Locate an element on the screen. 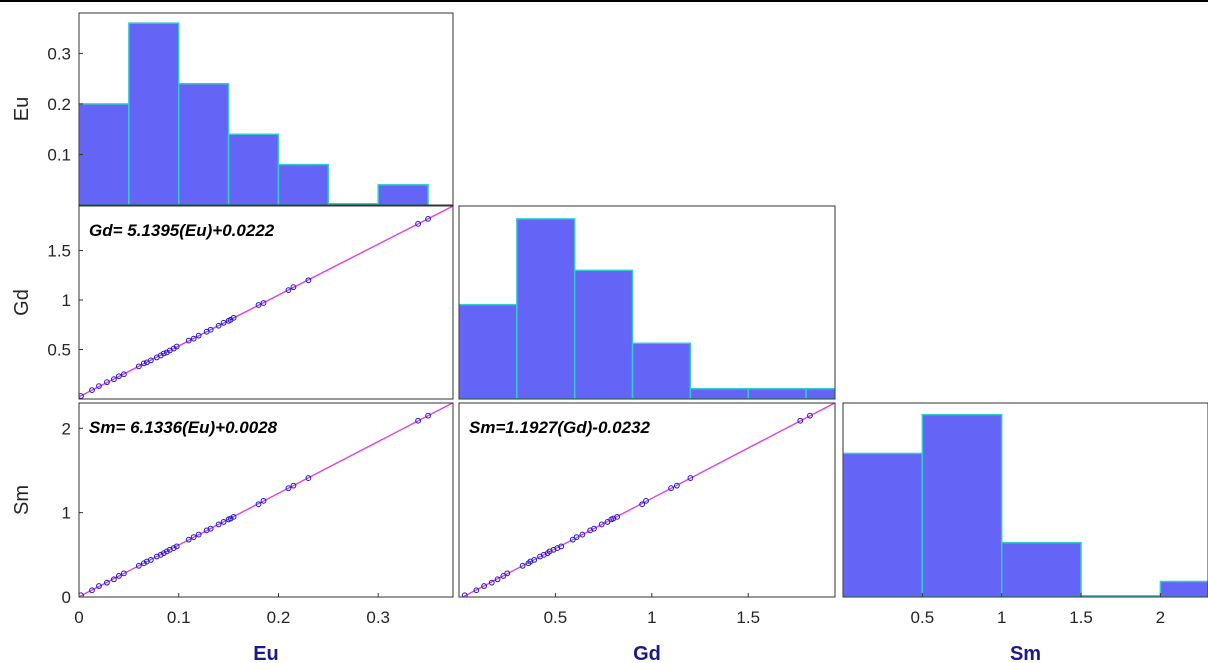 The height and width of the screenshot is (663, 1208). y-tick-label: 0 is located at coordinates (66, 597).